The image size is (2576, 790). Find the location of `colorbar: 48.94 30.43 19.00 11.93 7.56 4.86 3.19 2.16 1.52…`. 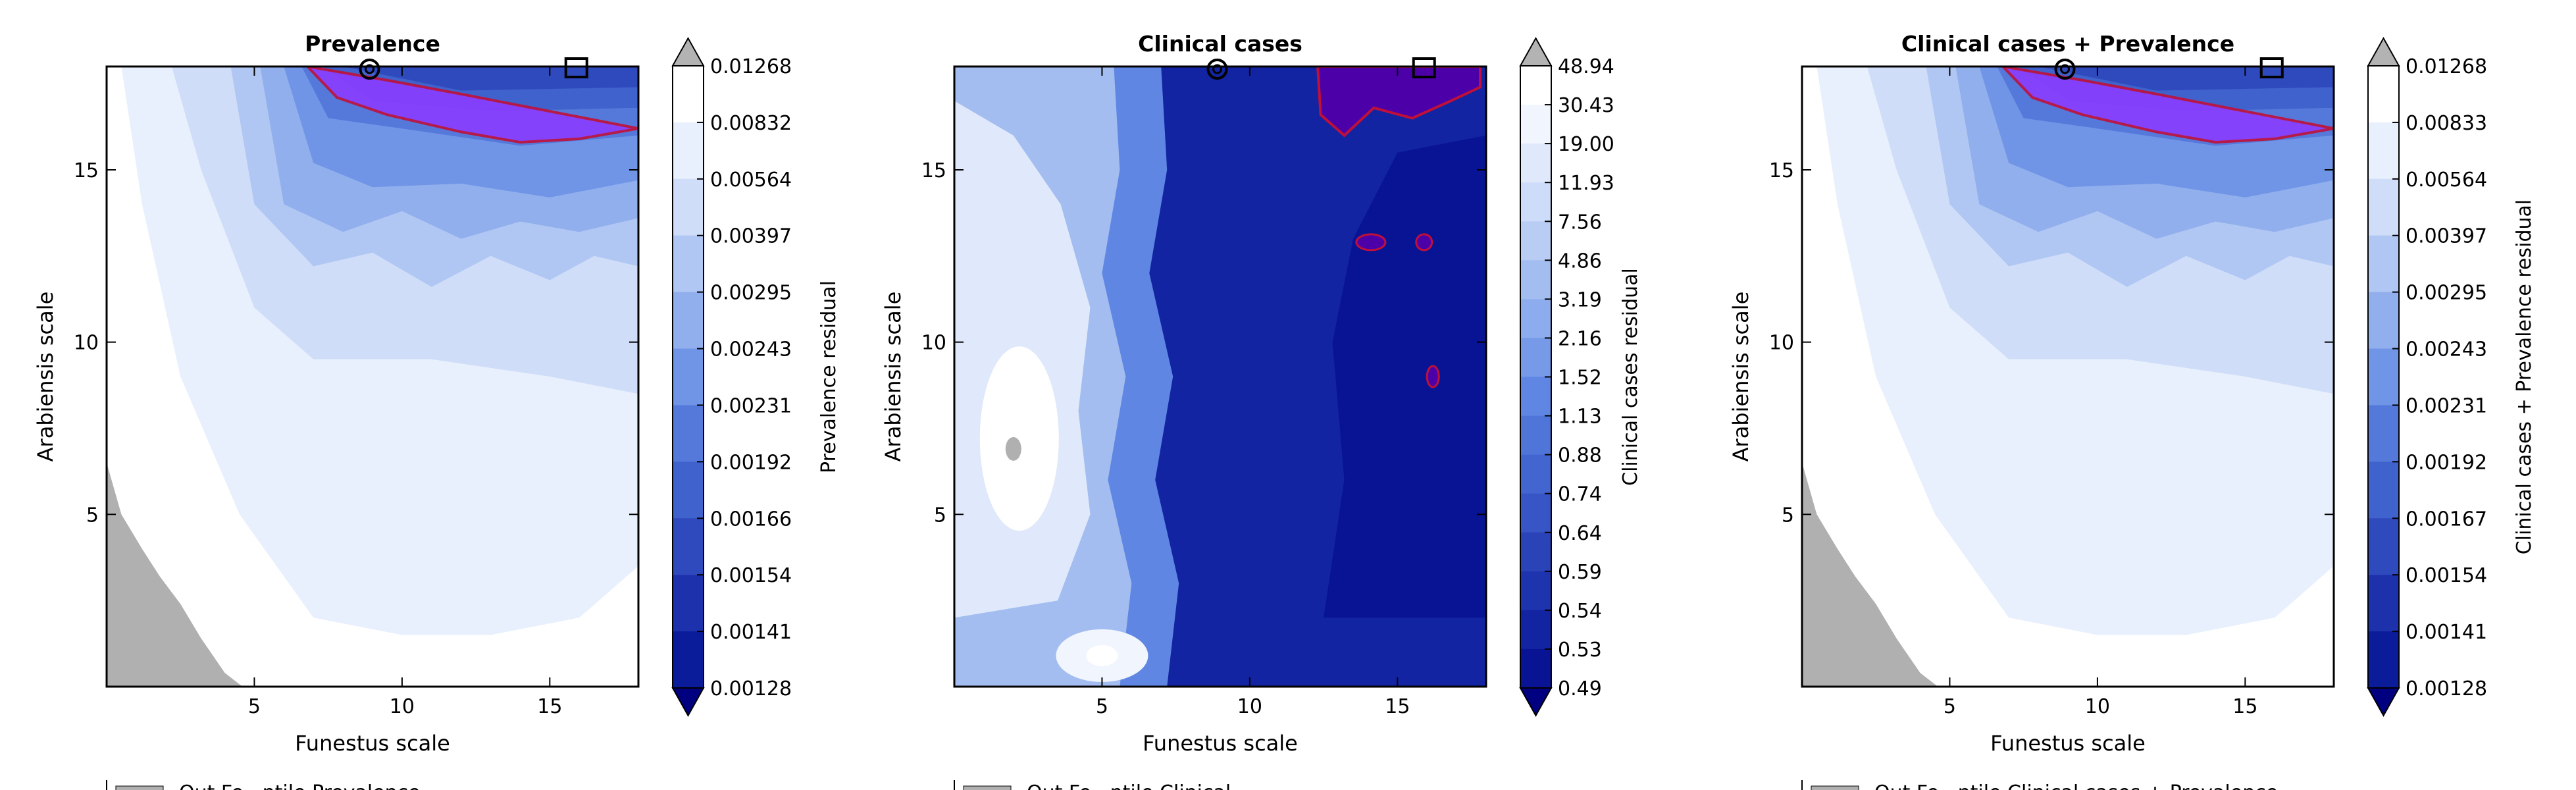

colorbar: 48.94 30.43 19.00 11.93 7.56 4.86 3.19 2.16 1.52… is located at coordinates (1580, 377).